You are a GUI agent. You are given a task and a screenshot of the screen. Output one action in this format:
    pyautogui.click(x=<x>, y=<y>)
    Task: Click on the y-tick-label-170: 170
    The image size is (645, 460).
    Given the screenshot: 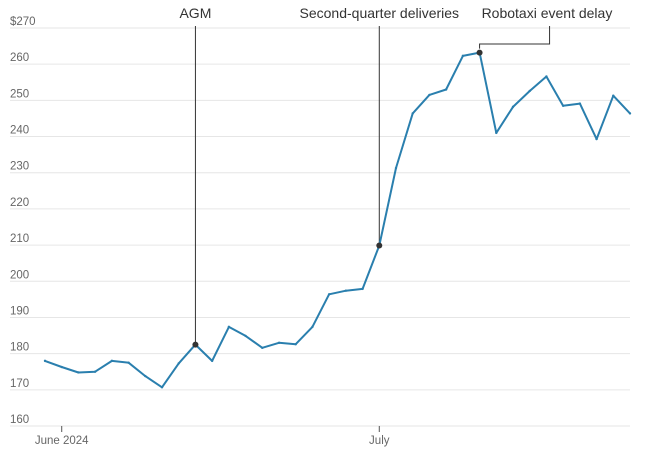 What is the action you would take?
    pyautogui.click(x=19, y=384)
    